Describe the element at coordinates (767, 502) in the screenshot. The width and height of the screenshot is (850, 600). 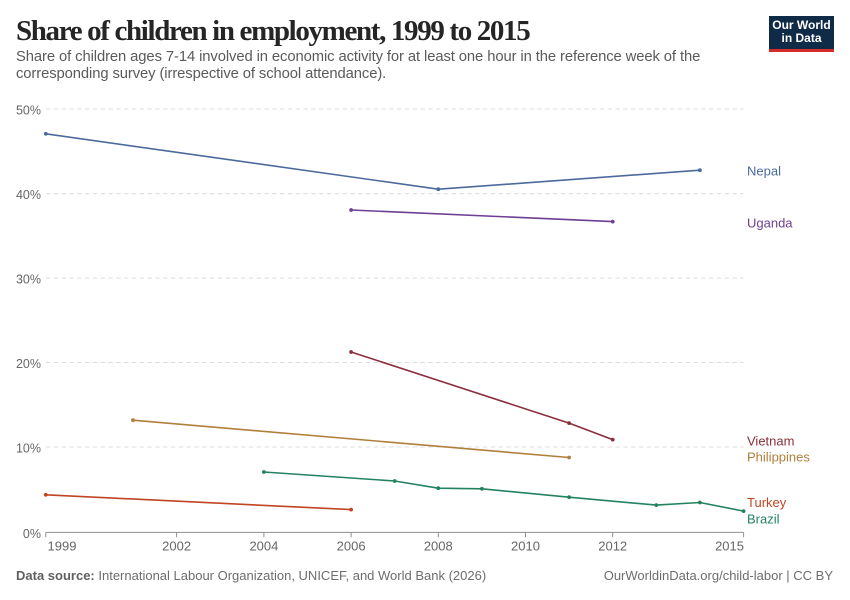
I see `svg-text: Turkey` at that location.